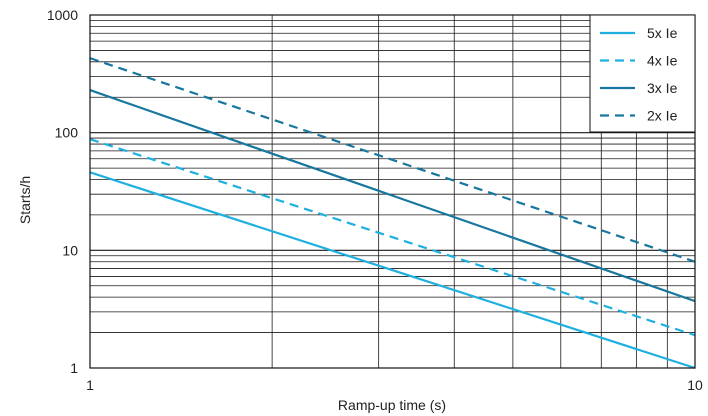  Describe the element at coordinates (74, 368) in the screenshot. I see `y-tick-label: 1` at that location.